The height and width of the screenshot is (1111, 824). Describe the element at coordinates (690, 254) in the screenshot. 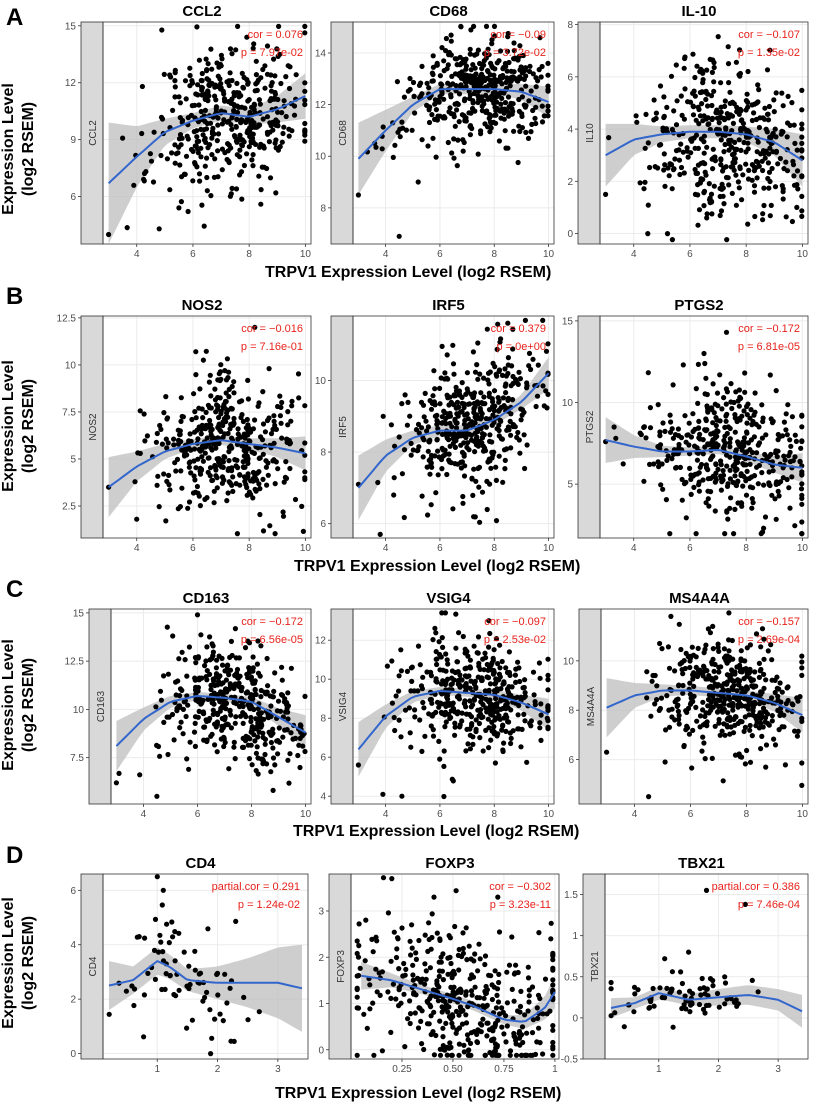

I see `x-tick-label: 6` at that location.